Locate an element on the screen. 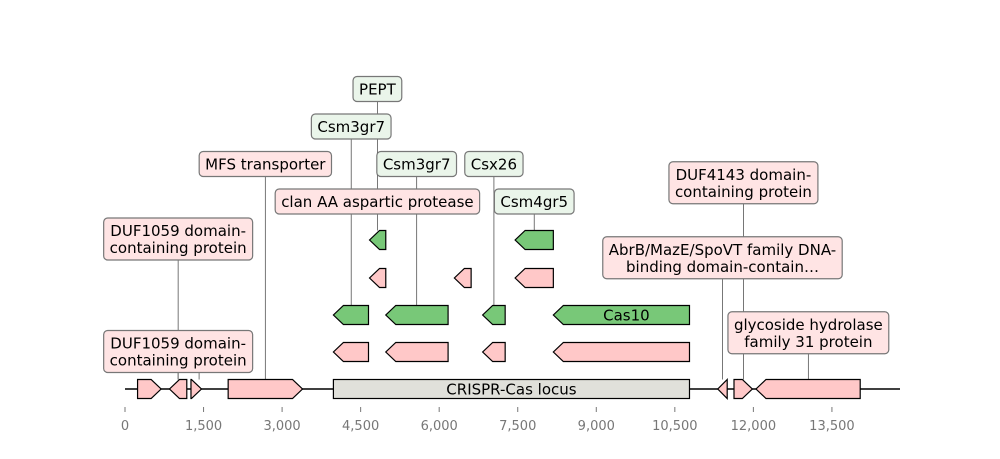 This screenshot has height=459, width=1000. x-tick-label: 12,000 is located at coordinates (754, 426).